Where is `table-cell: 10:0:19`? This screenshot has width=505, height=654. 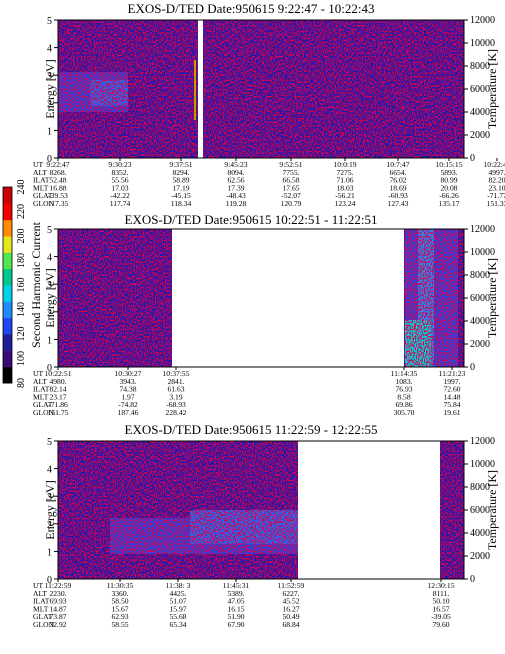
table-cell: 10:0:19 is located at coordinates (344, 164).